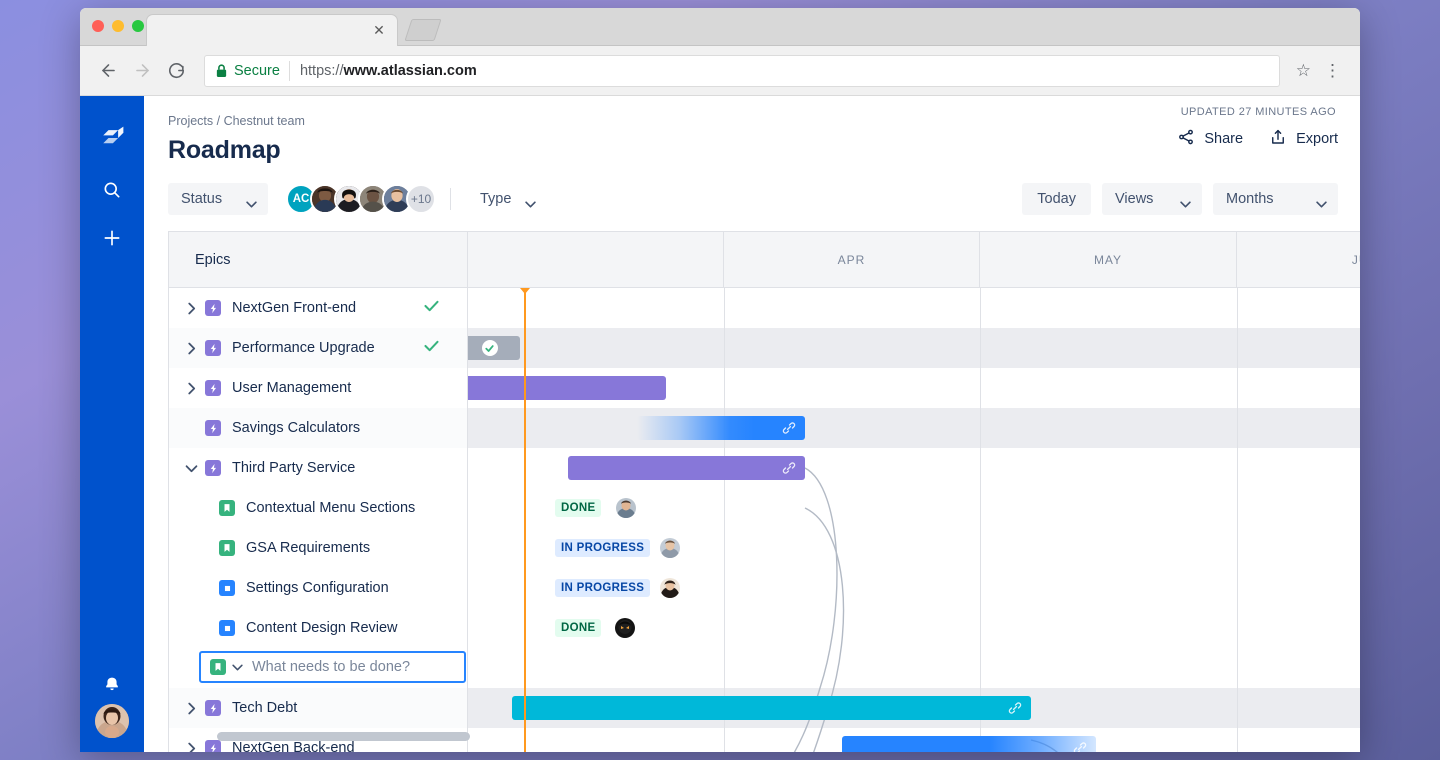  Describe the element at coordinates (213, 388) in the screenshot. I see `epic-type-icon` at that location.